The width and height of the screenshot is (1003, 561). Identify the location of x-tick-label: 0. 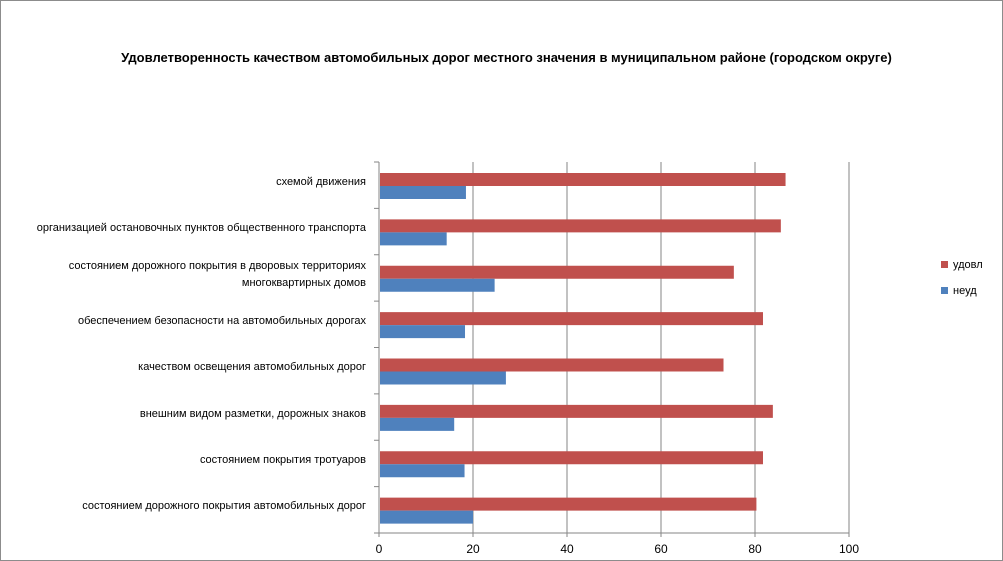
(379, 549).